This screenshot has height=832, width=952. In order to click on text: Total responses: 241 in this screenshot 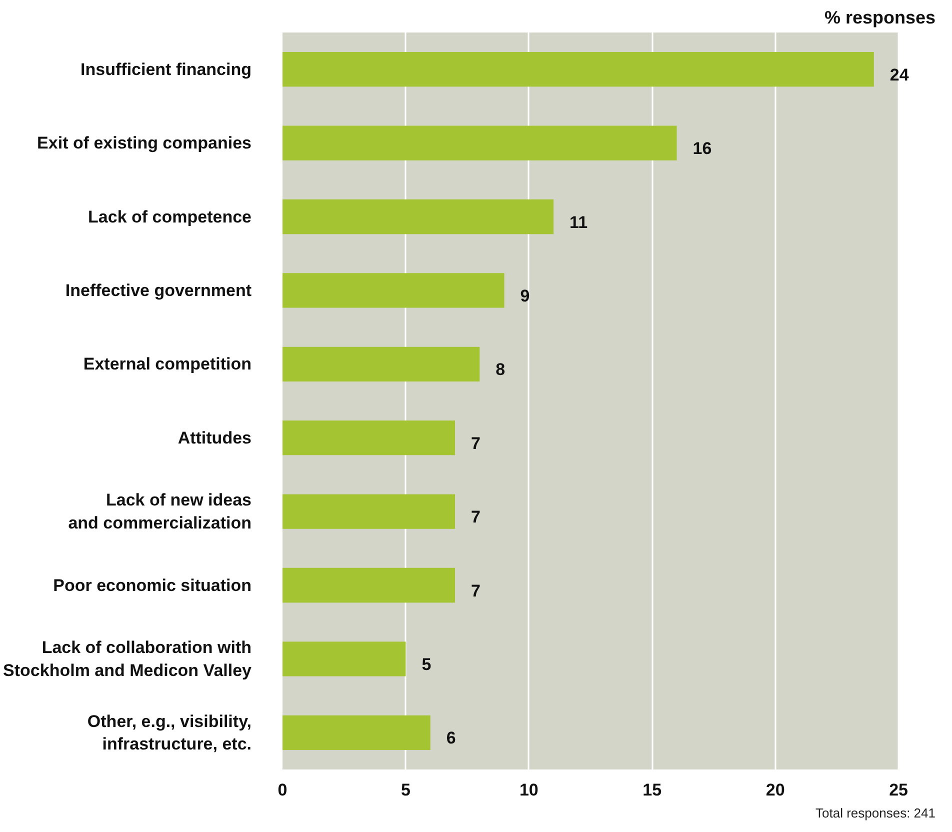, I will do `click(876, 813)`.